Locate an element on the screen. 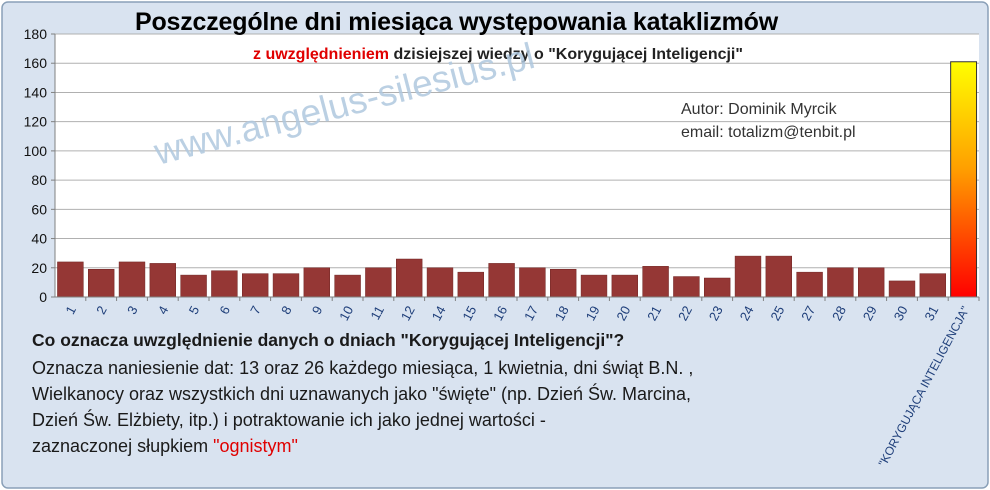 The image size is (990, 490). x-tick-label: 12 is located at coordinates (408, 313).